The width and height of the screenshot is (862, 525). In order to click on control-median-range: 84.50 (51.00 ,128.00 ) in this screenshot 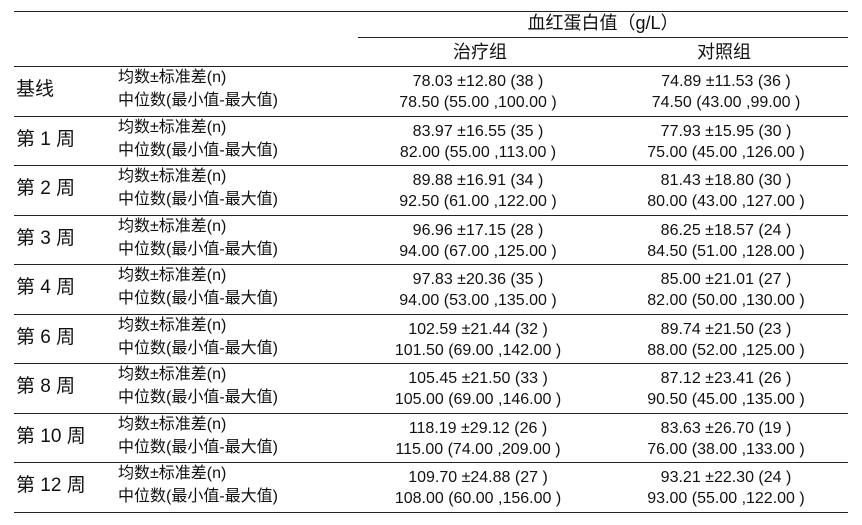, I will do `click(726, 251)`.